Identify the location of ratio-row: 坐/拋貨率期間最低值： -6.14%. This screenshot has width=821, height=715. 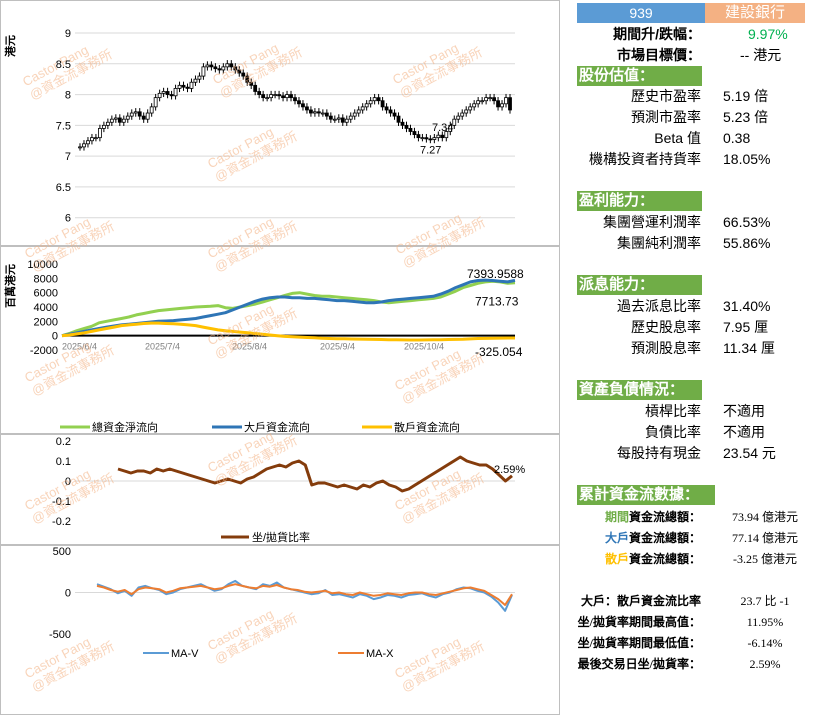
(692, 643).